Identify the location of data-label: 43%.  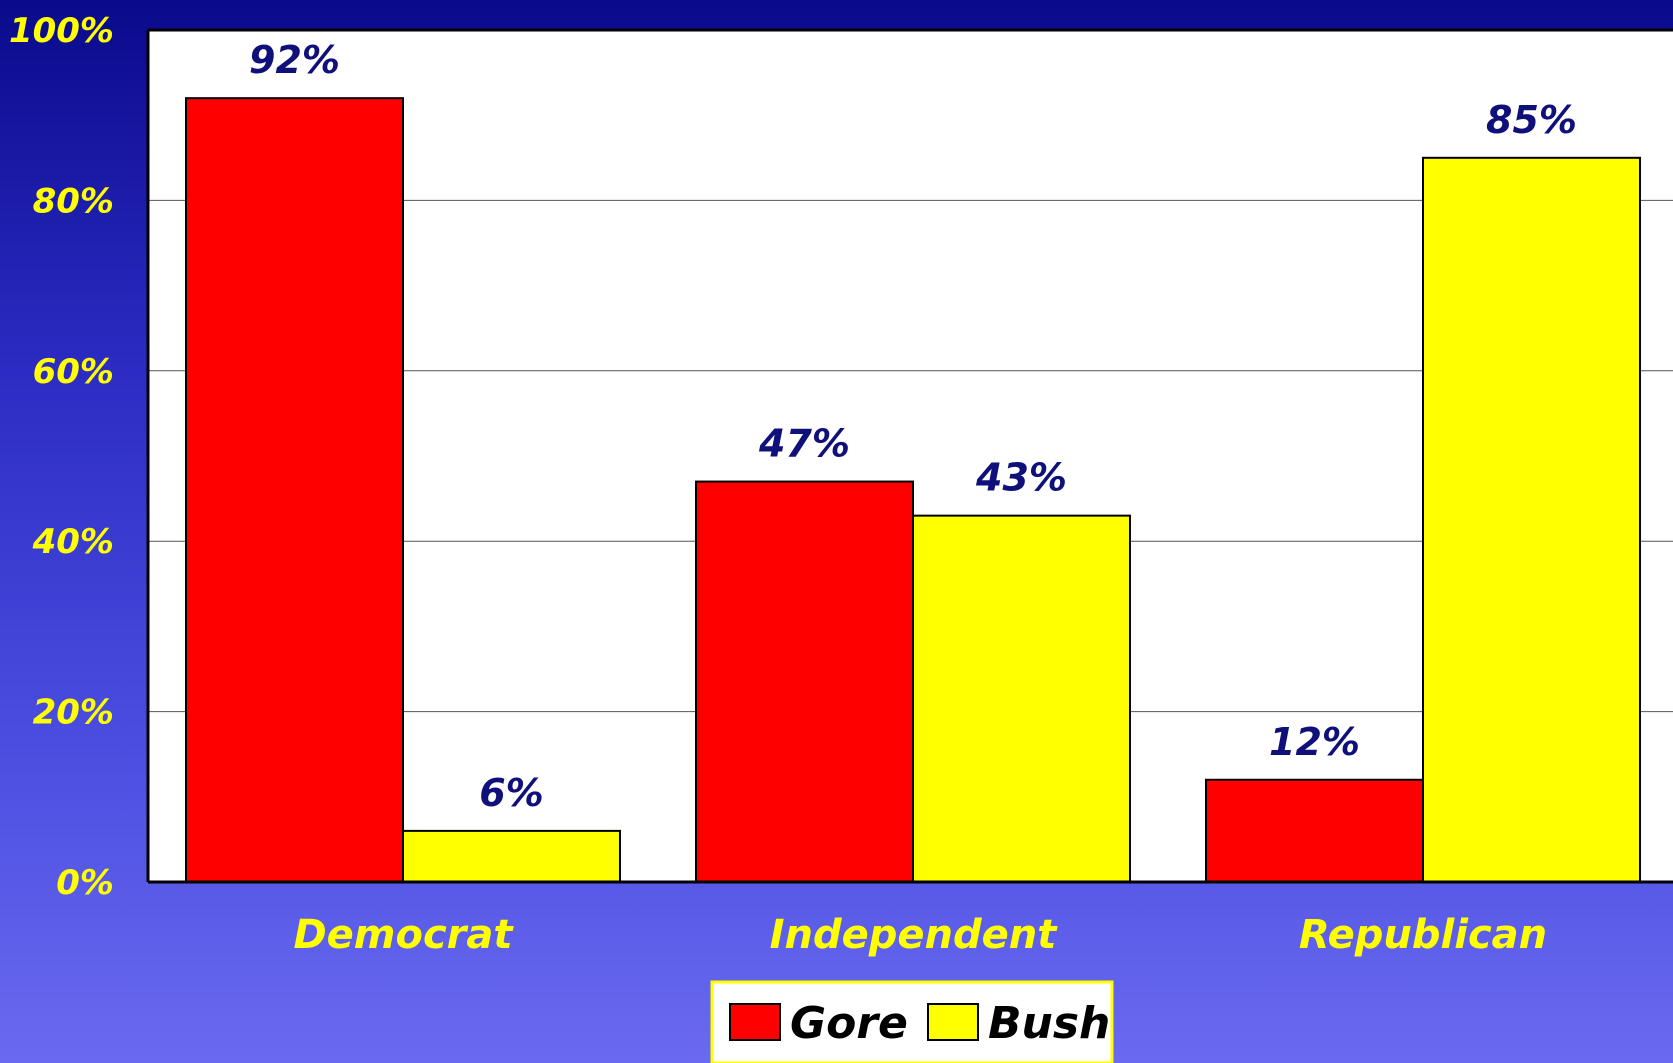
(1021, 478).